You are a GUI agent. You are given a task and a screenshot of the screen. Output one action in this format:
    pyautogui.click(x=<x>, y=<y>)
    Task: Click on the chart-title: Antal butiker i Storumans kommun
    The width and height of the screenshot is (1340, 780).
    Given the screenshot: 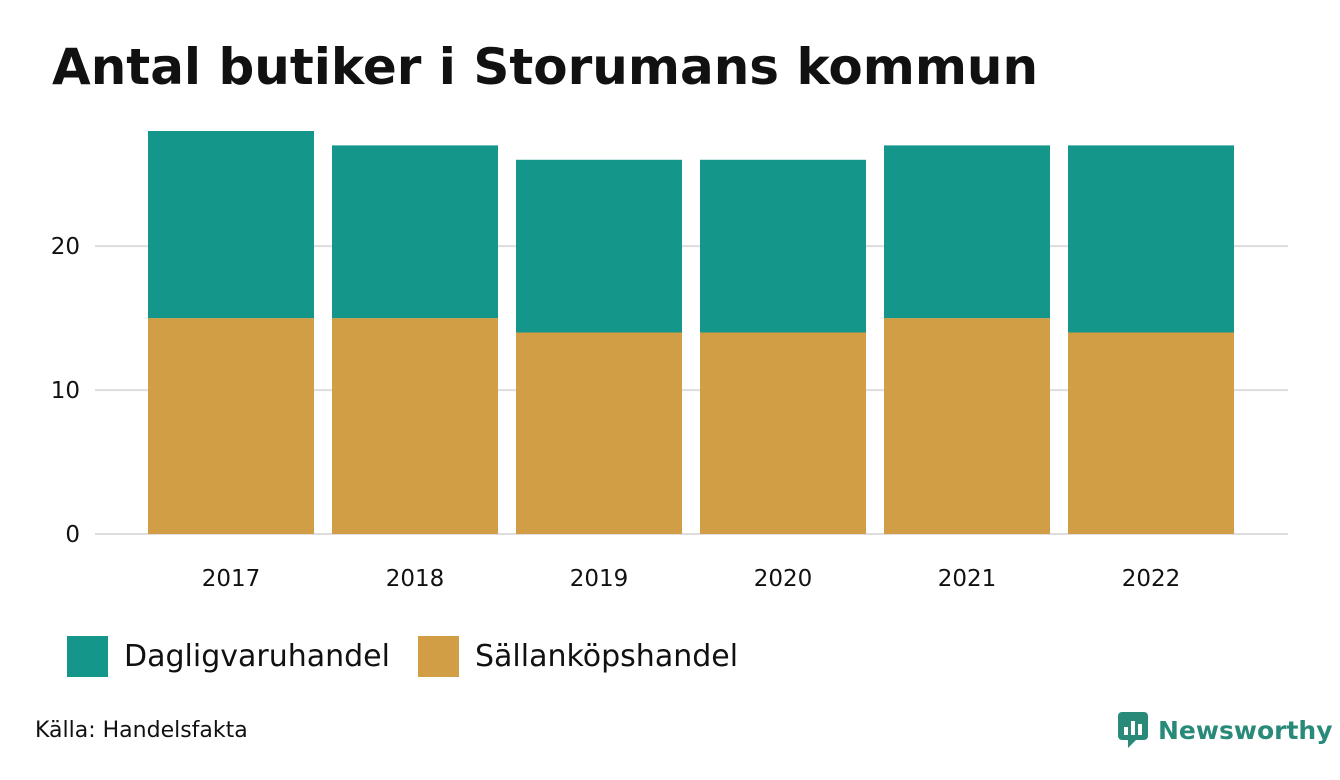 What is the action you would take?
    pyautogui.click(x=545, y=67)
    